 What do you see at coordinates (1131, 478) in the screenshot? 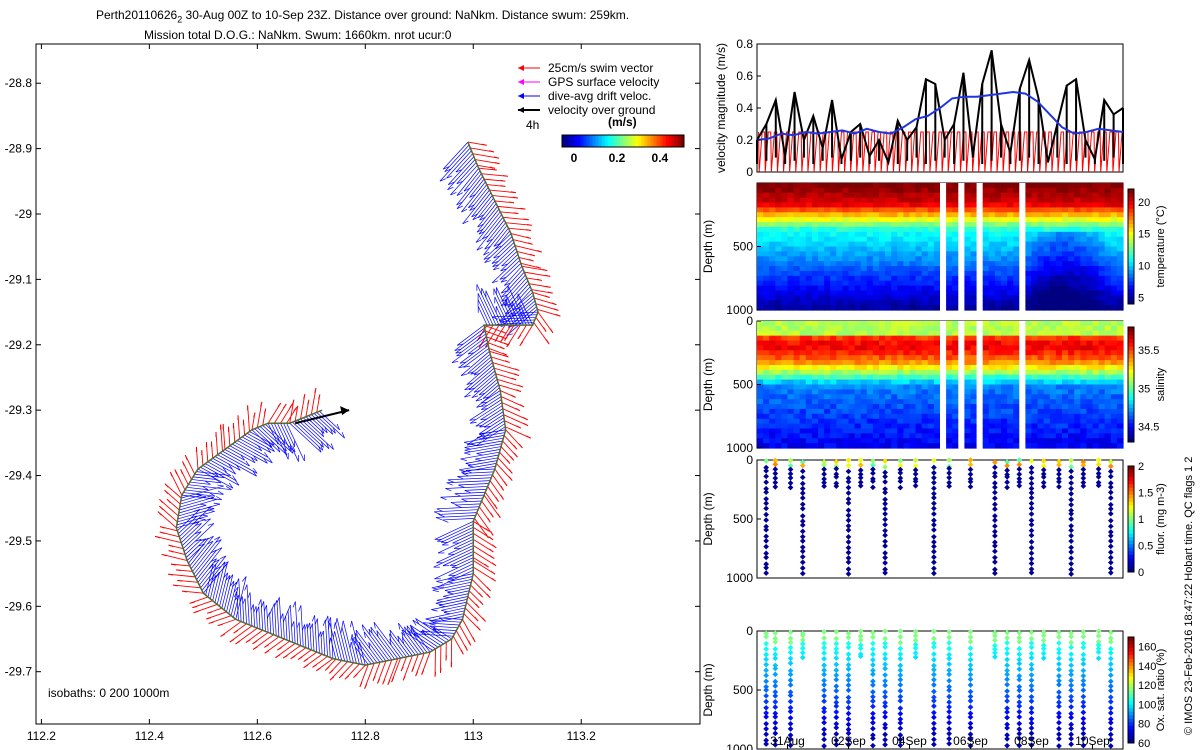
I see `fluor-colorbar-swatch` at bounding box center [1131, 478].